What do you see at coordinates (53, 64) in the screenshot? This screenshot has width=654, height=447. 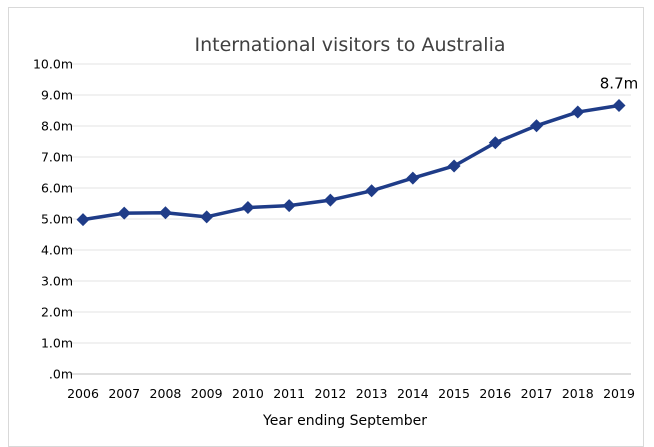 I see `y-tick-label: 10.0m` at bounding box center [53, 64].